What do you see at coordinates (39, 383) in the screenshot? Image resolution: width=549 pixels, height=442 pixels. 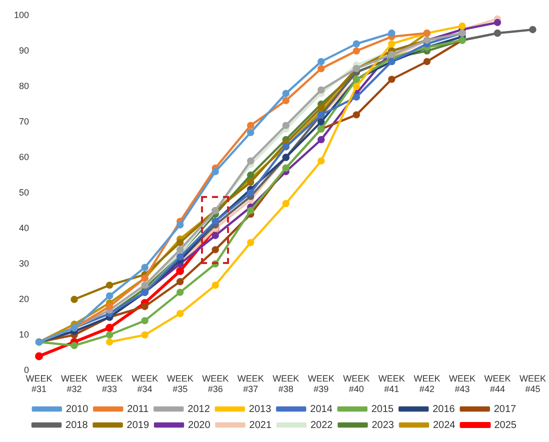 I see `x-tick-label: WEEK #31` at bounding box center [39, 383].